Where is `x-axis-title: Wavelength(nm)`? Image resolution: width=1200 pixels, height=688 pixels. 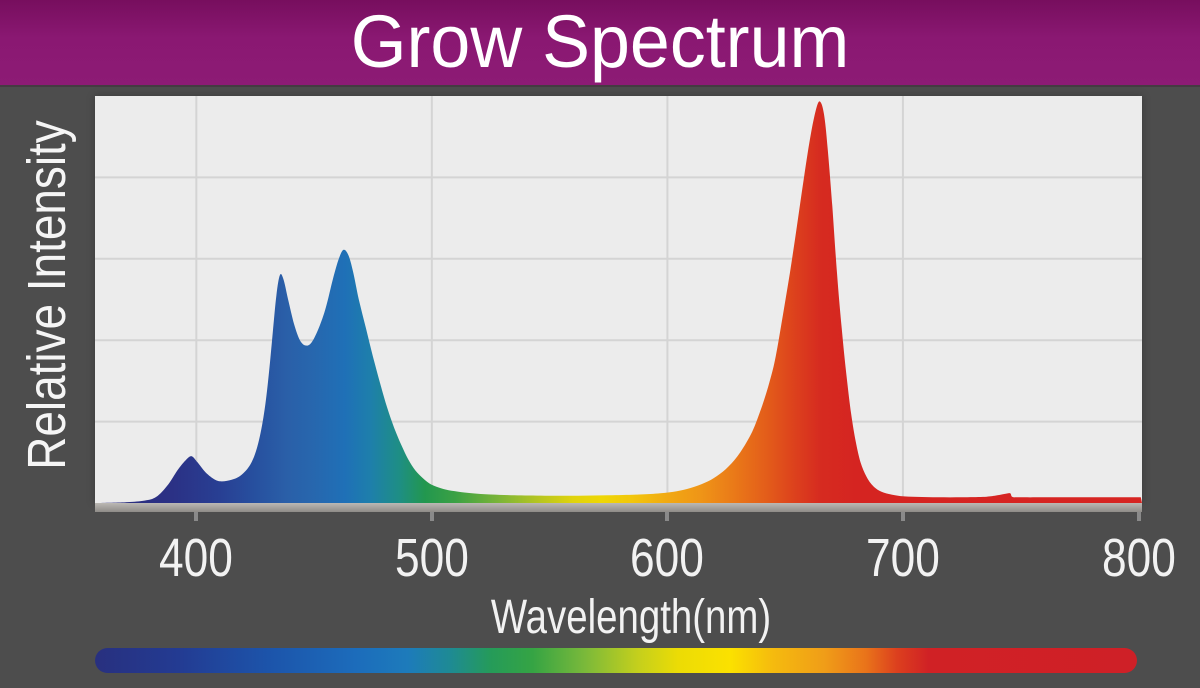
x-axis-title: Wavelength(nm) is located at coordinates (631, 617).